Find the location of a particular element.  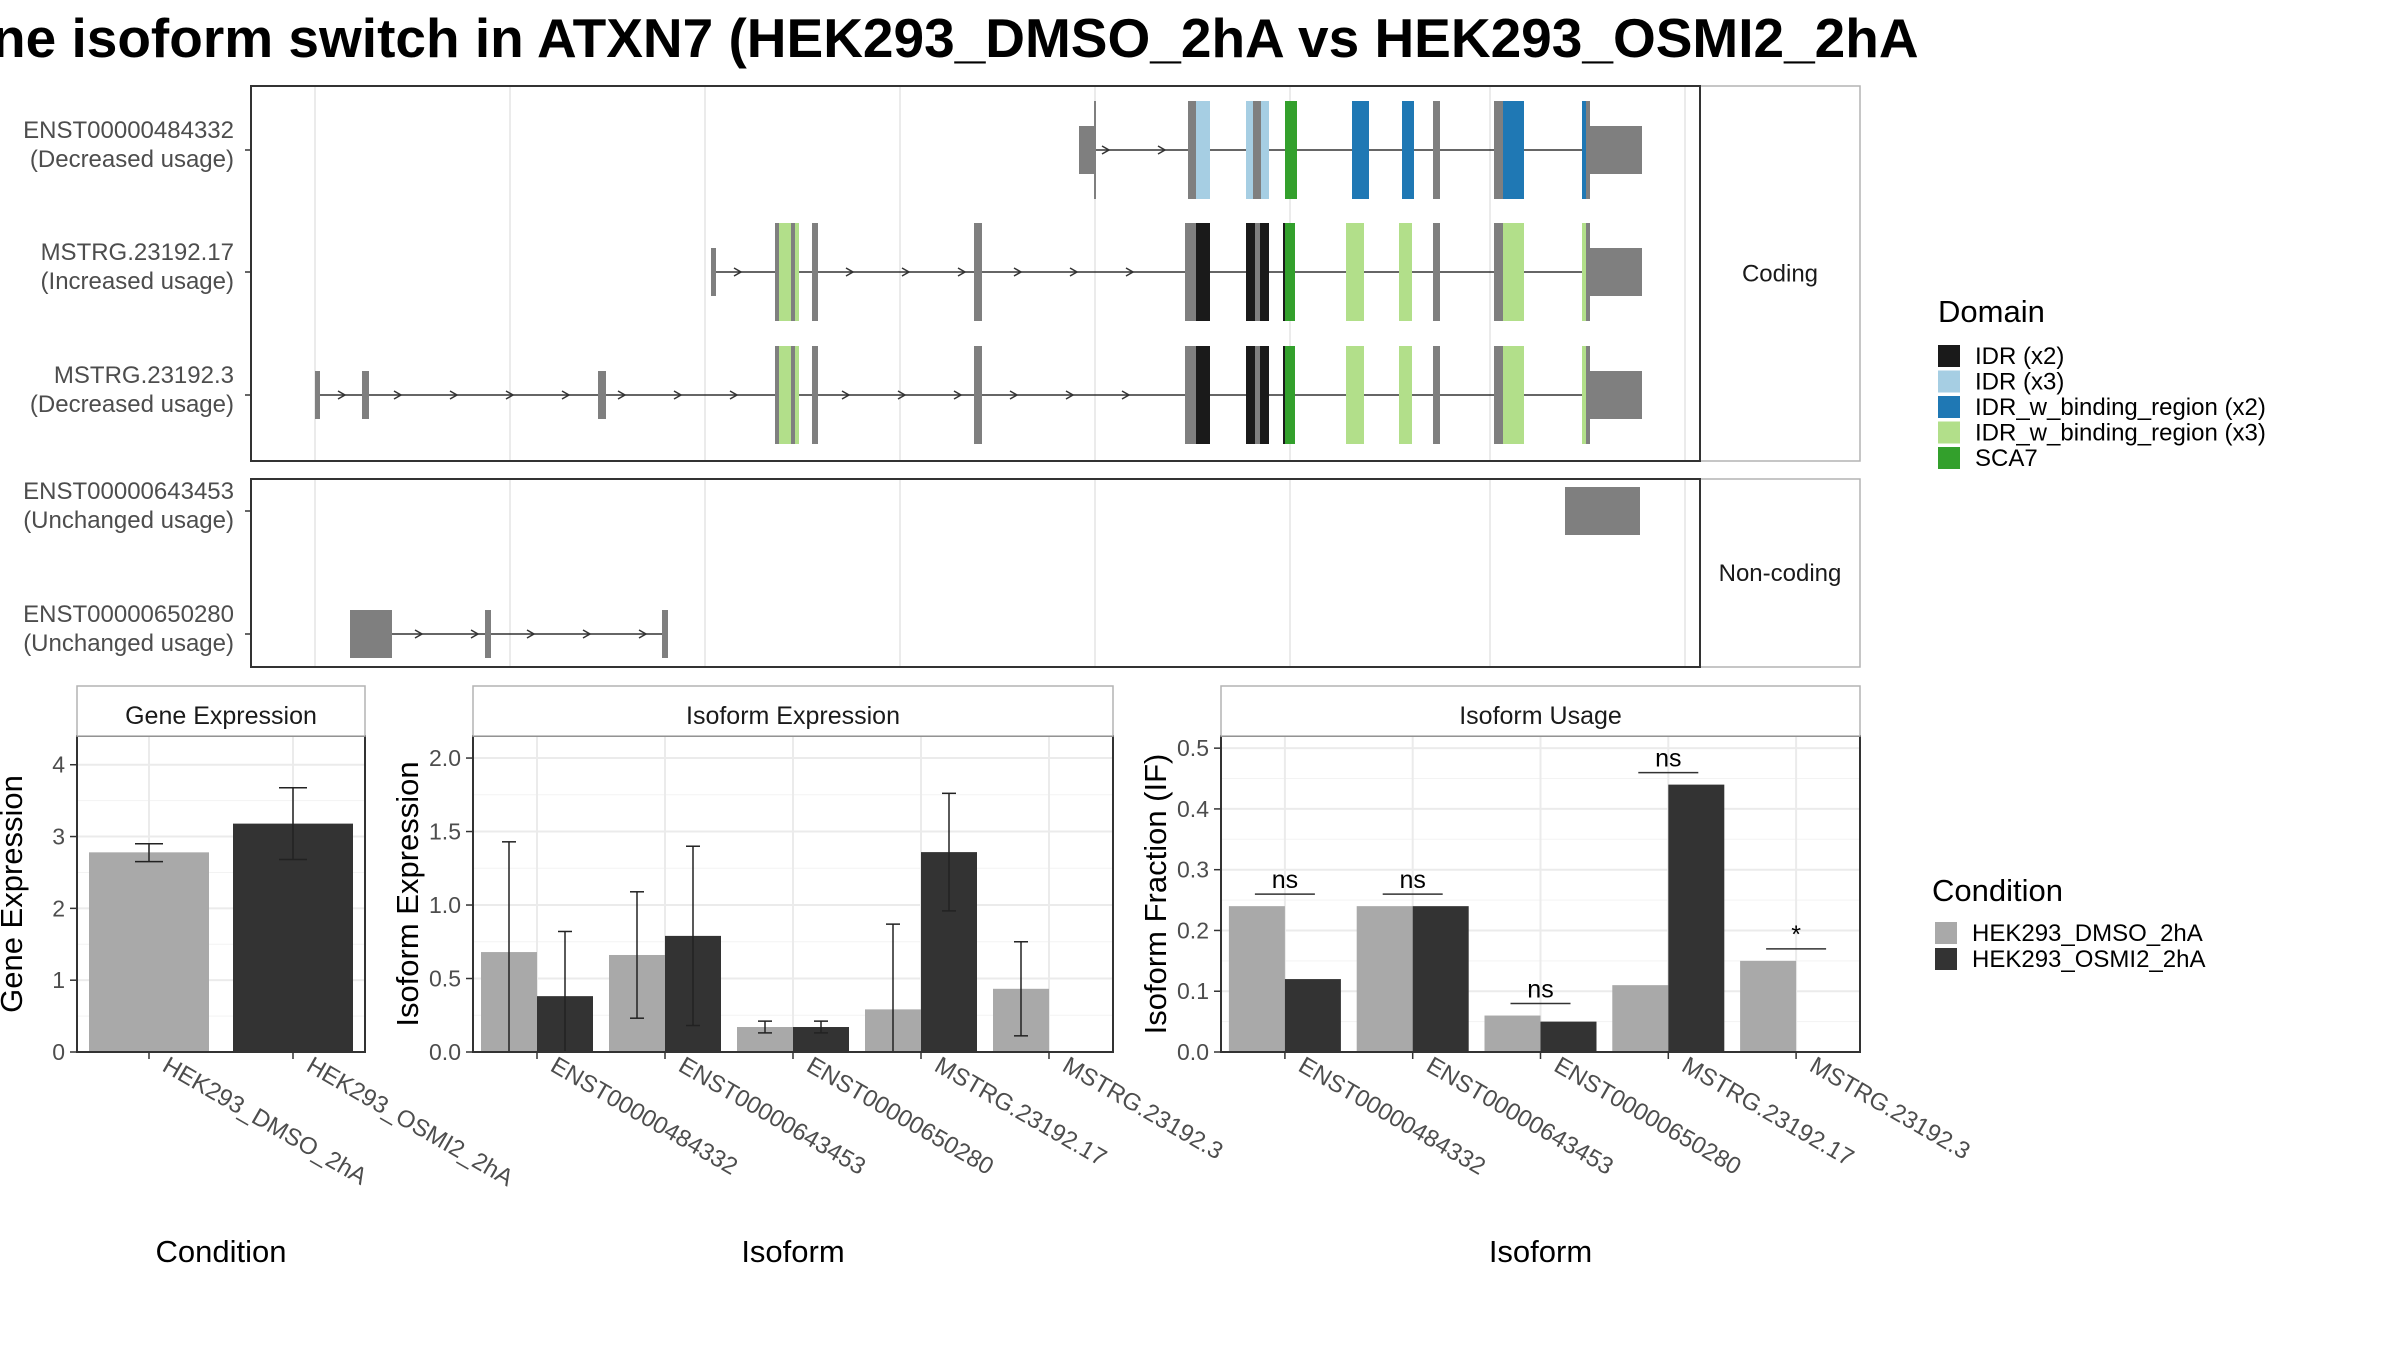

structure-panel-bg is located at coordinates (975, 573).